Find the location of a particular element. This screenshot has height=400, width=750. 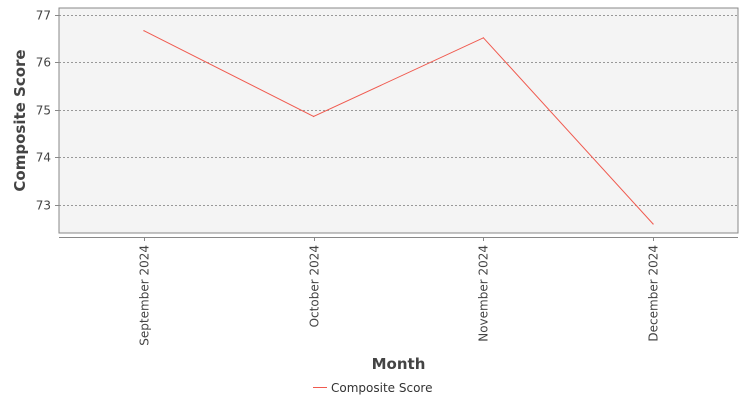

x-axis-title: Month is located at coordinates (399, 364).